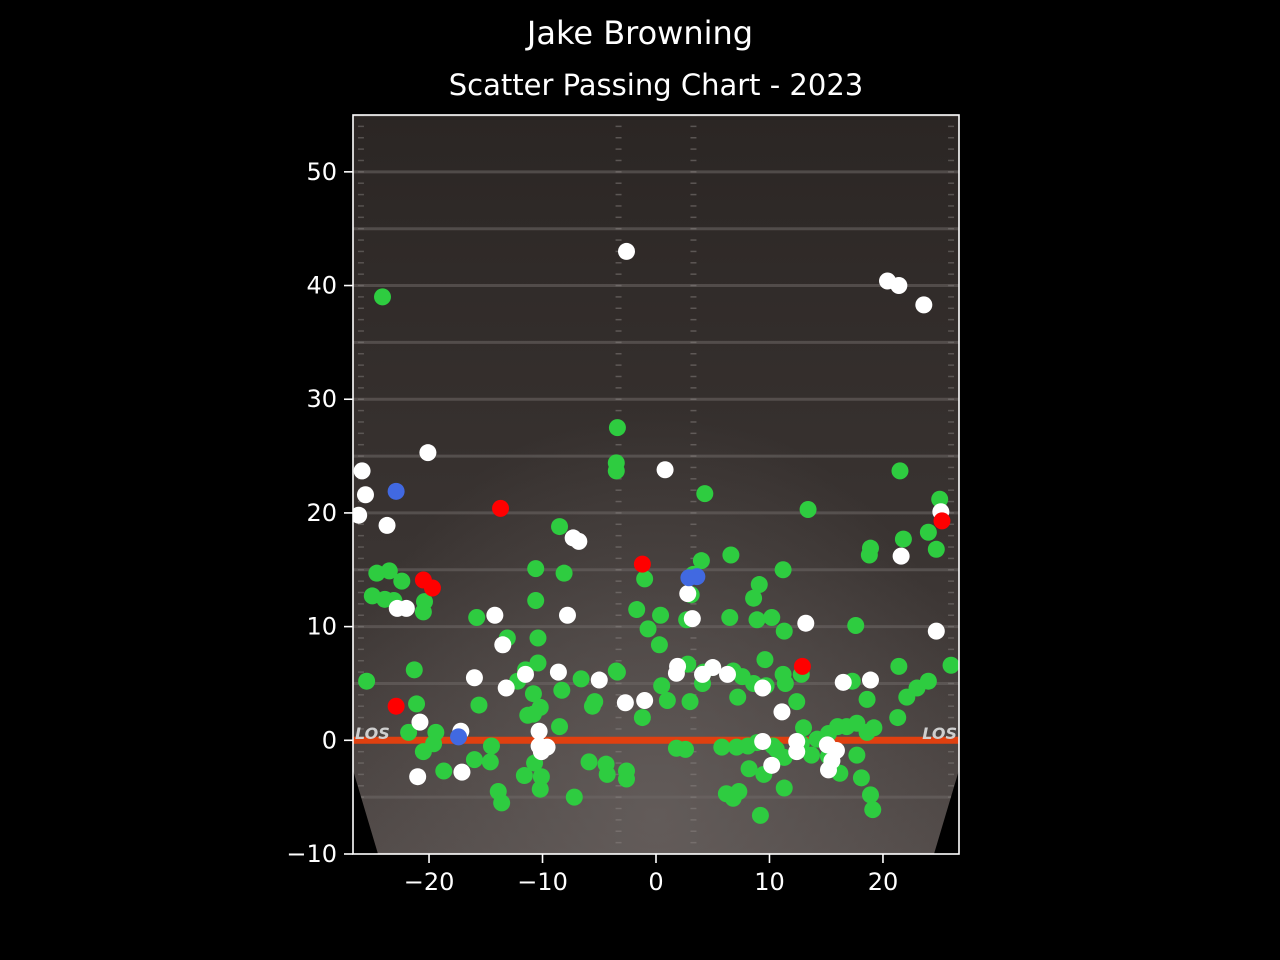 This screenshot has width=1280, height=960. What do you see at coordinates (883, 882) in the screenshot?
I see `x-tick-label: 20` at bounding box center [883, 882].